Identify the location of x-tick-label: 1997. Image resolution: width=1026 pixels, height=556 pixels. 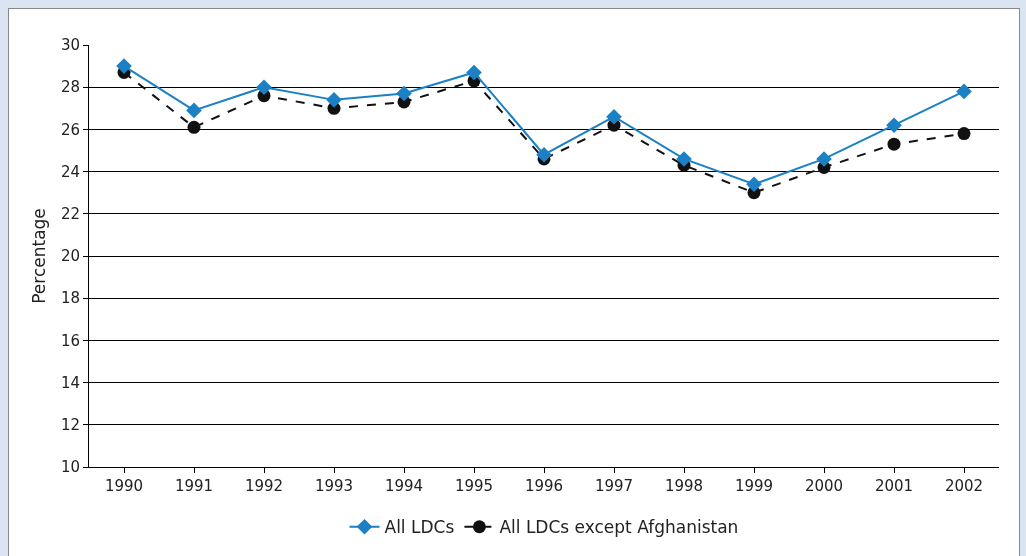
(614, 486).